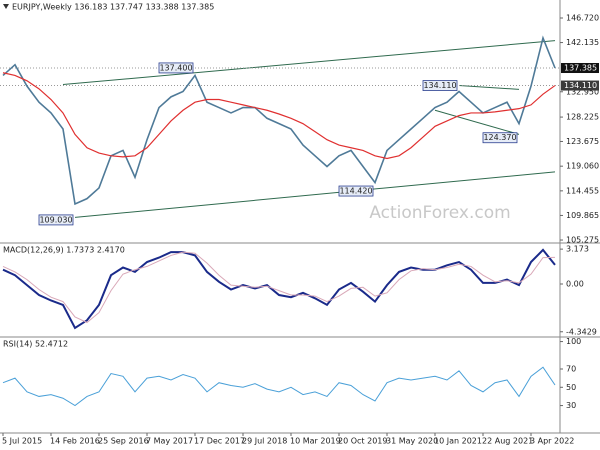 Image resolution: width=600 pixels, height=450 pixels. I want to click on y-tick-label: 0.00, so click(575, 284).